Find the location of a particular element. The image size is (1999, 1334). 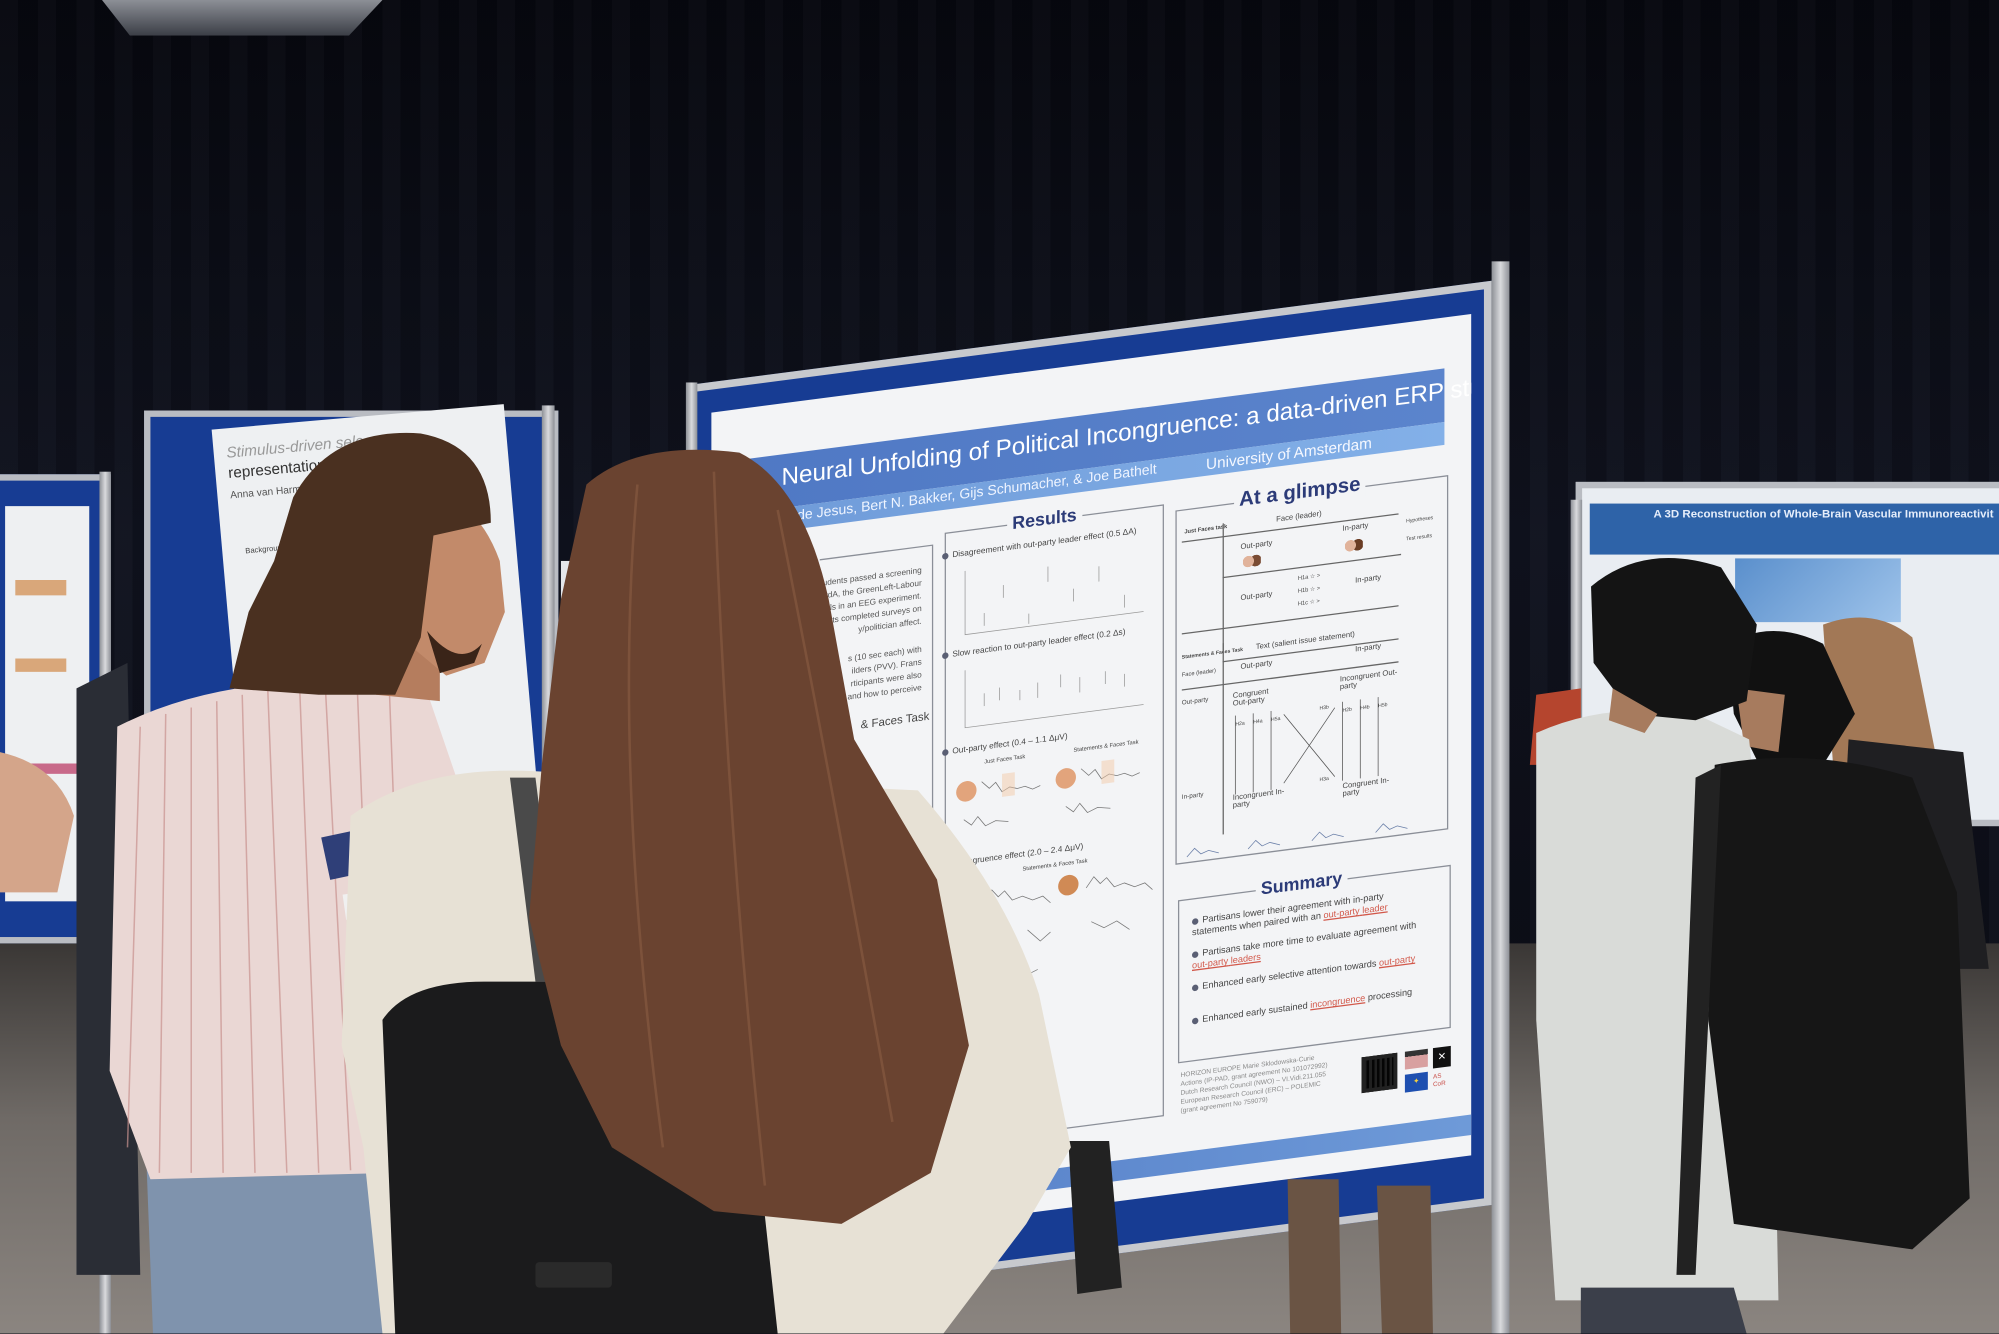

erp-topography-strip is located at coordinates (1297, 840).